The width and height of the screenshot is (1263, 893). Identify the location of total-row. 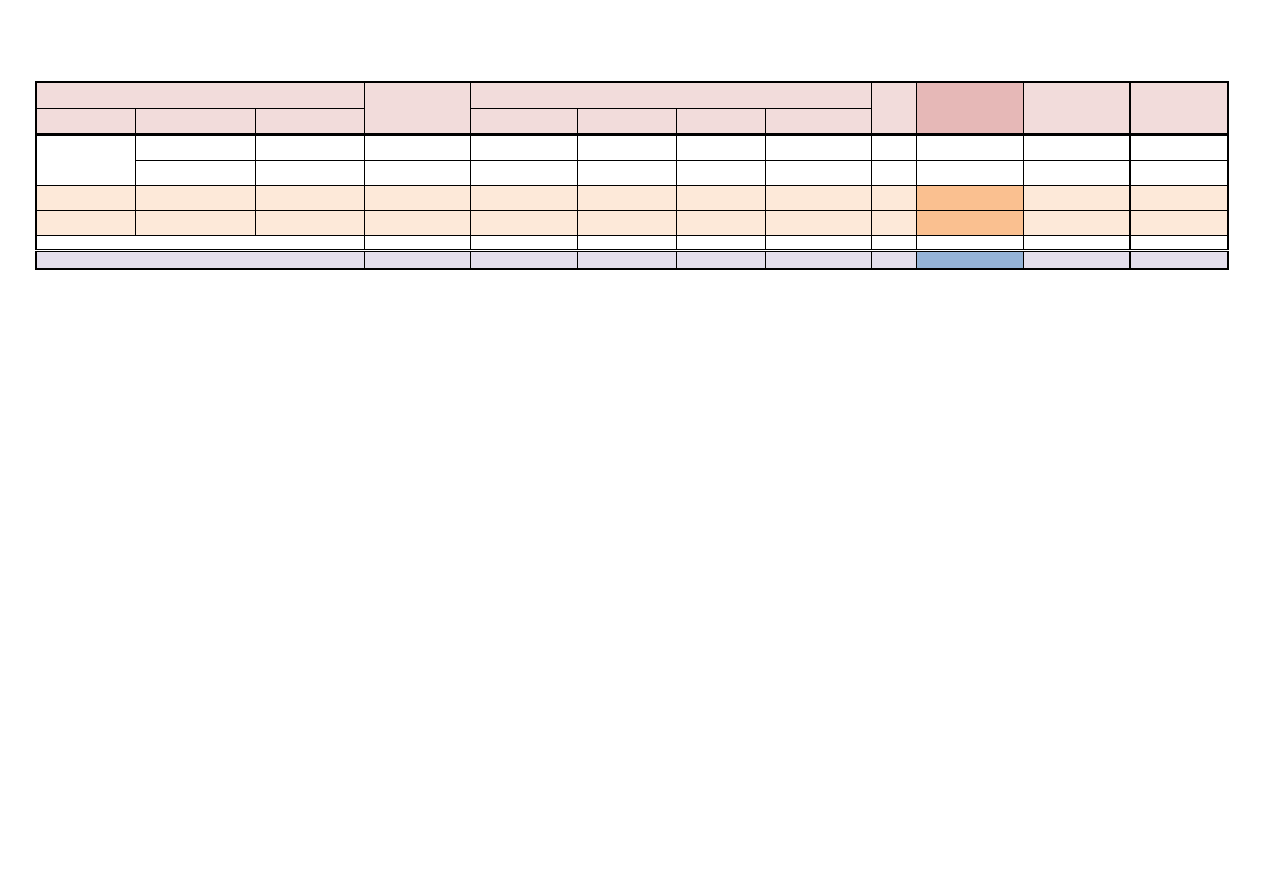
(632, 260).